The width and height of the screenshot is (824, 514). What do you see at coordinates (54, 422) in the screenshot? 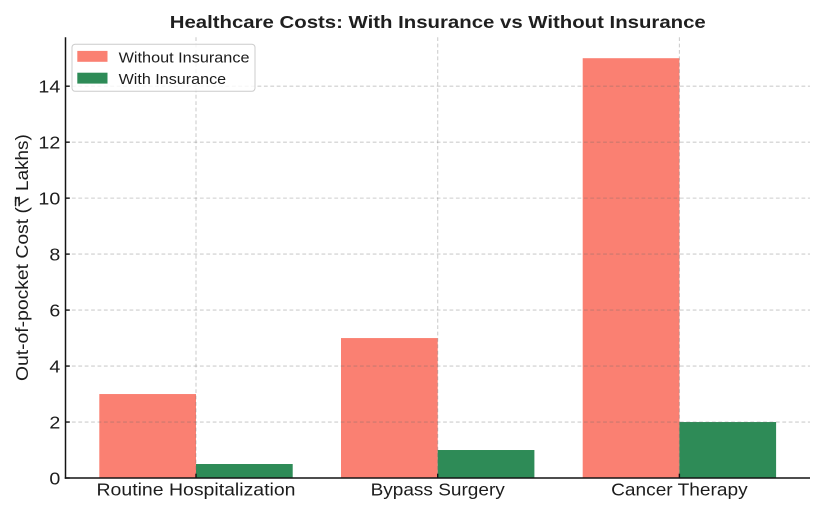
I see `svg-text: 2` at bounding box center [54, 422].